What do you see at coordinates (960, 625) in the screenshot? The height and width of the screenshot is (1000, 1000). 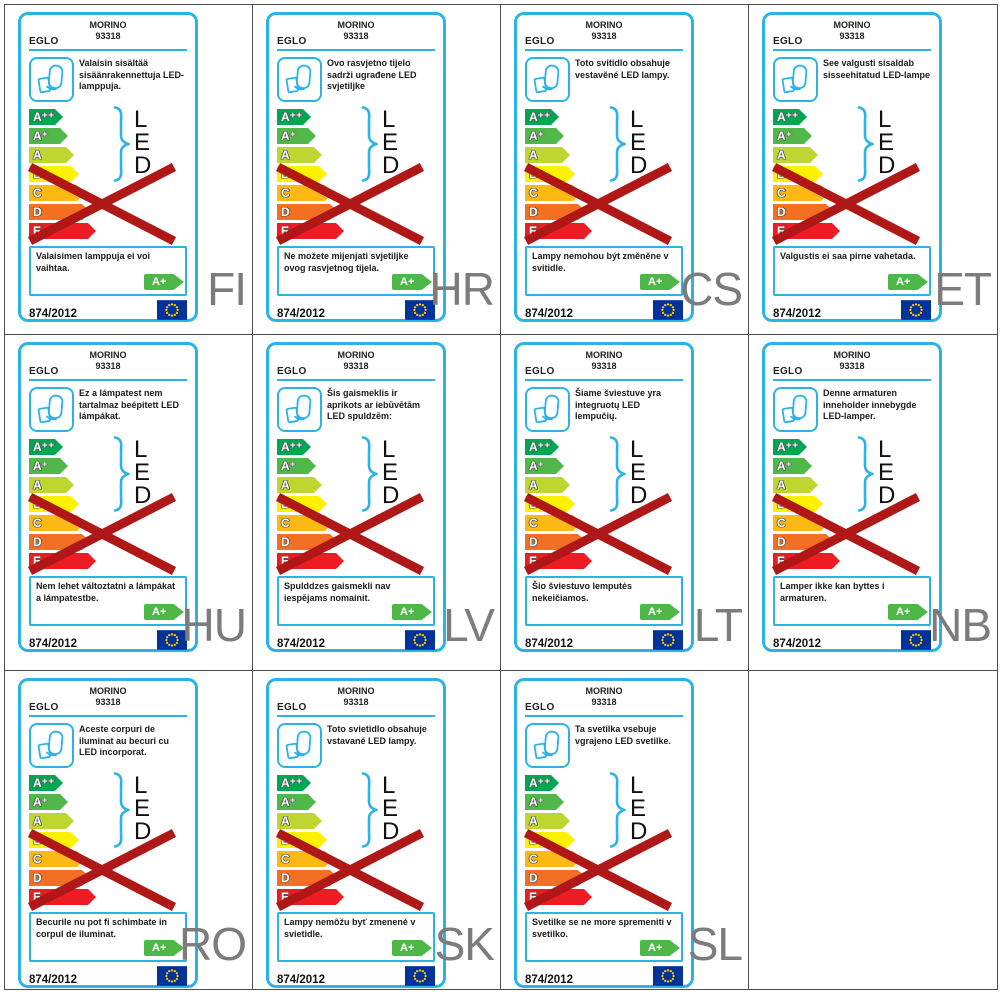 I see `language-code: NB` at bounding box center [960, 625].